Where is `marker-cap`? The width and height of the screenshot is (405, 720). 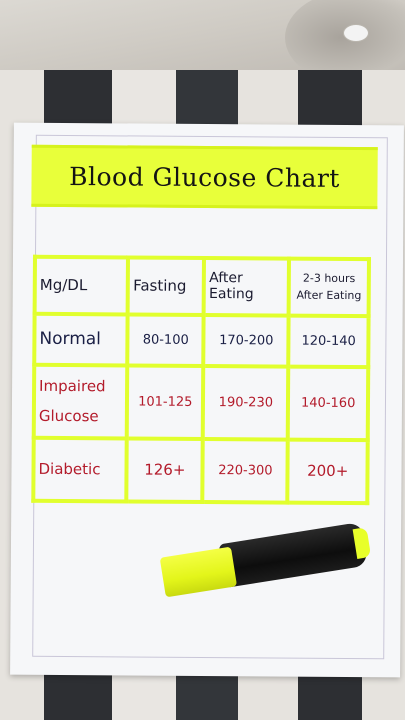
marker-cap is located at coordinates (198, 572).